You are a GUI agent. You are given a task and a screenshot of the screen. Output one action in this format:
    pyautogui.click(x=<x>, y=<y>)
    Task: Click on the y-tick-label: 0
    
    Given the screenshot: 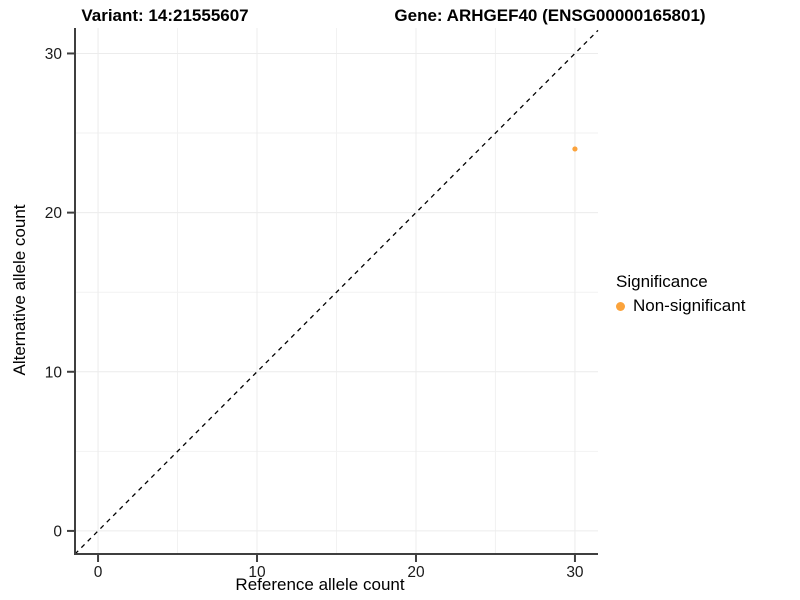 What is the action you would take?
    pyautogui.click(x=57, y=531)
    